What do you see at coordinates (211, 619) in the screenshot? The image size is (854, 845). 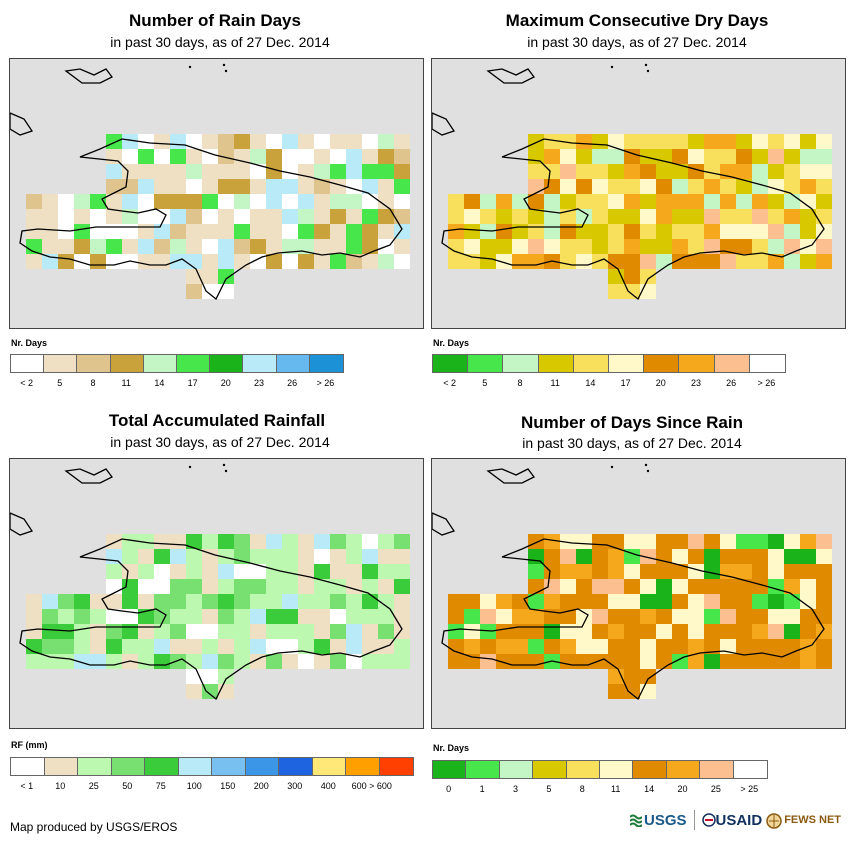 I see `hispaniola-coastline` at bounding box center [211, 619].